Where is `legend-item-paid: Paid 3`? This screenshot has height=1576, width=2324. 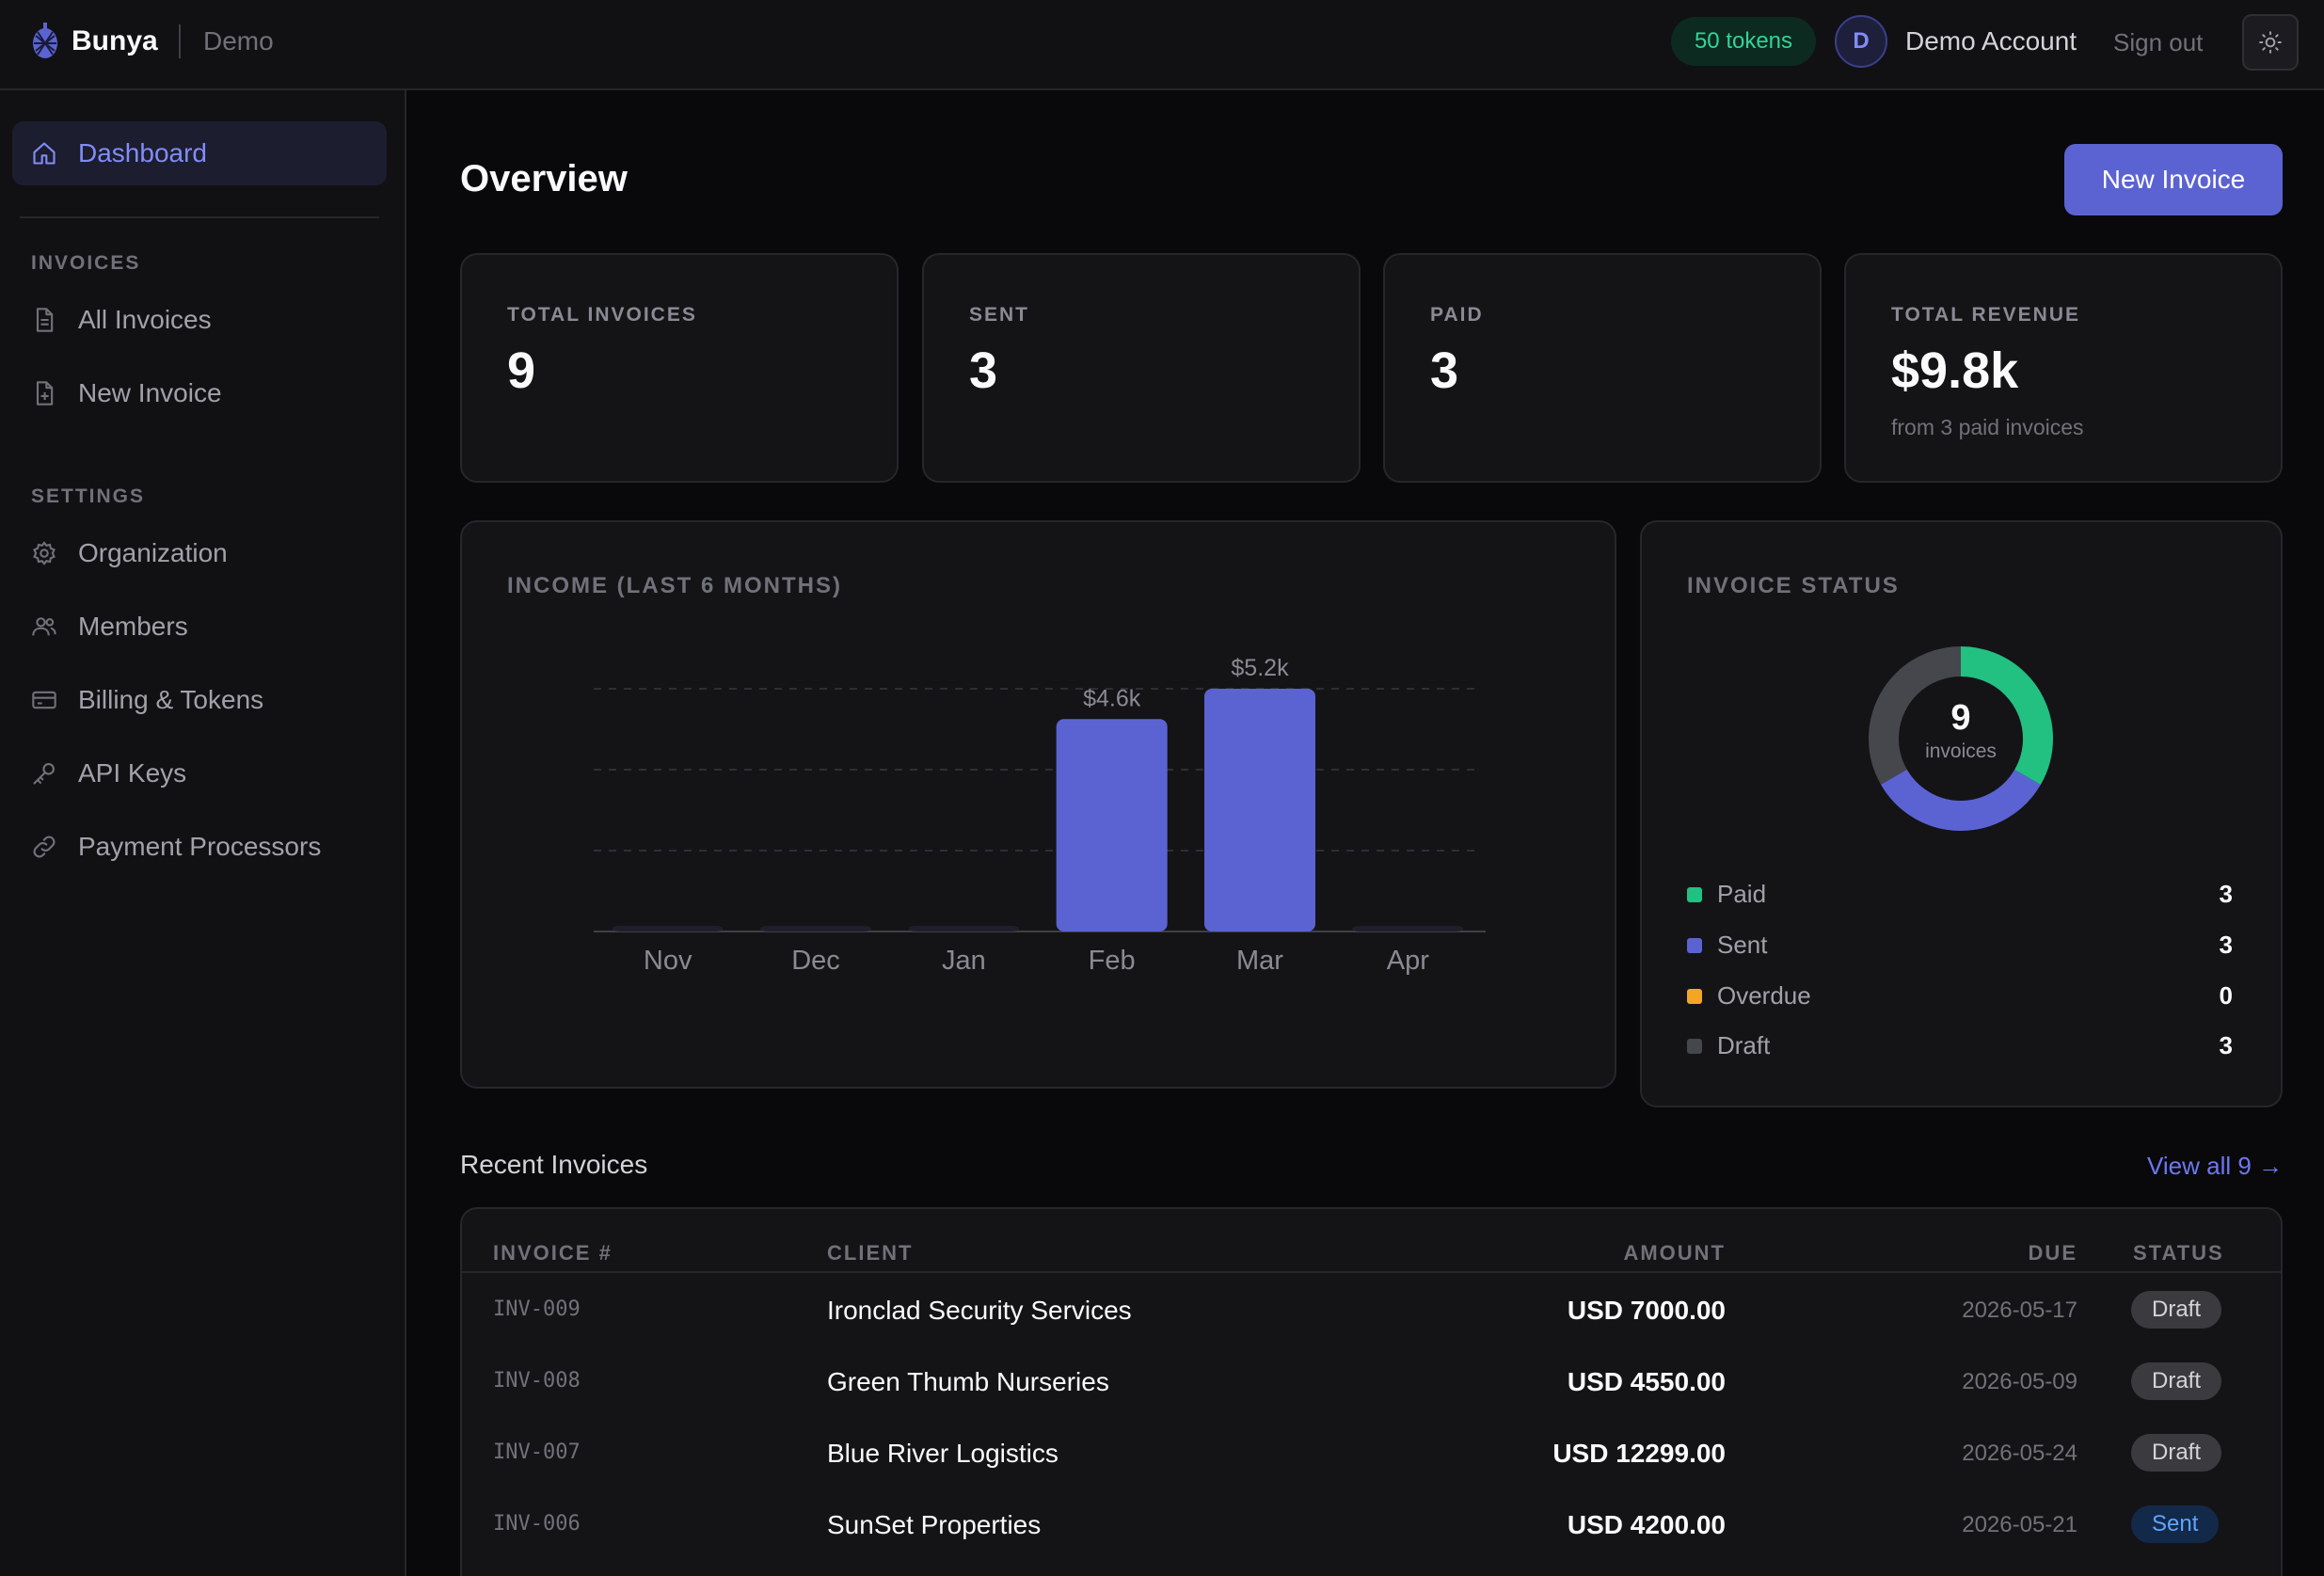
legend-item-paid: Paid 3 is located at coordinates (1960, 895).